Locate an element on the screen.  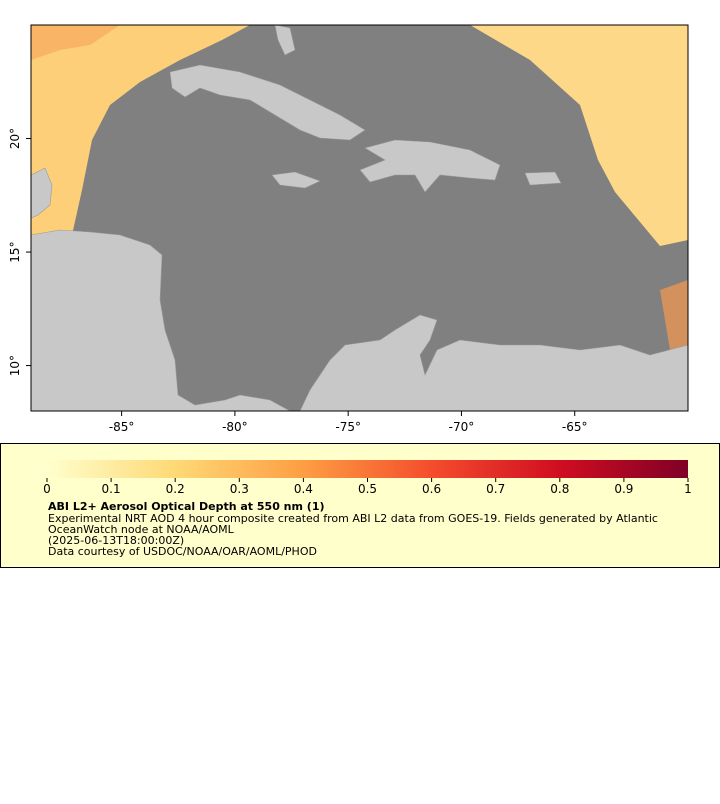
colorbar is located at coordinates (367, 469).